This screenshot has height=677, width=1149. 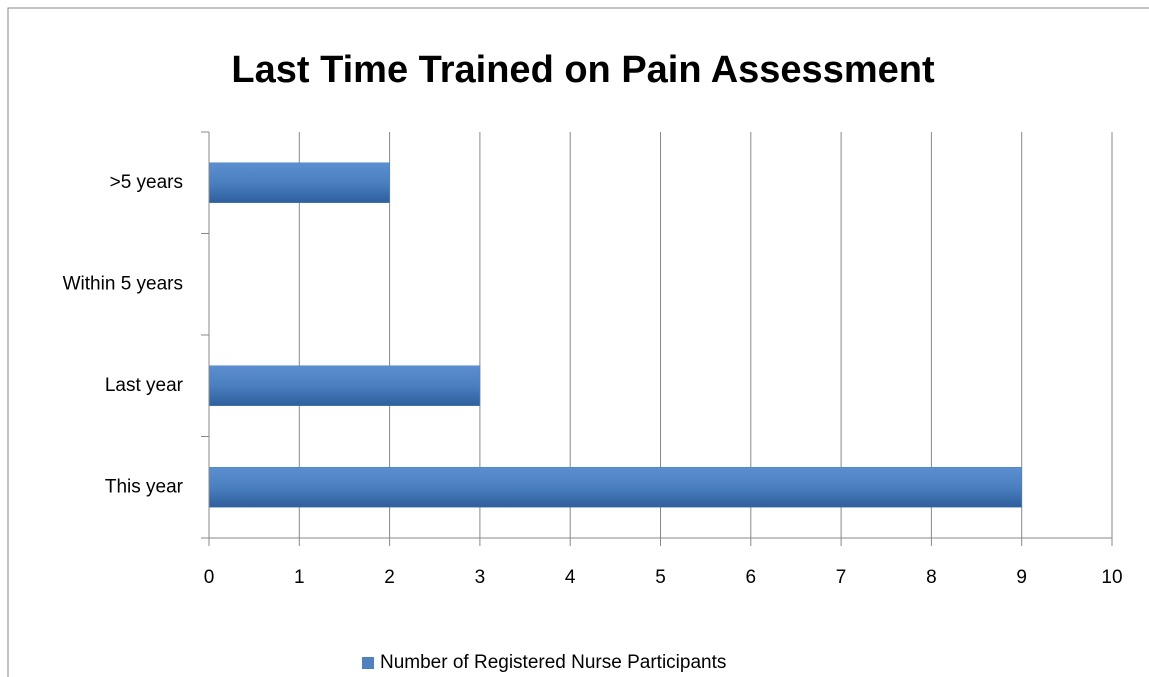 I want to click on x-tick-label: 5, so click(x=660, y=577).